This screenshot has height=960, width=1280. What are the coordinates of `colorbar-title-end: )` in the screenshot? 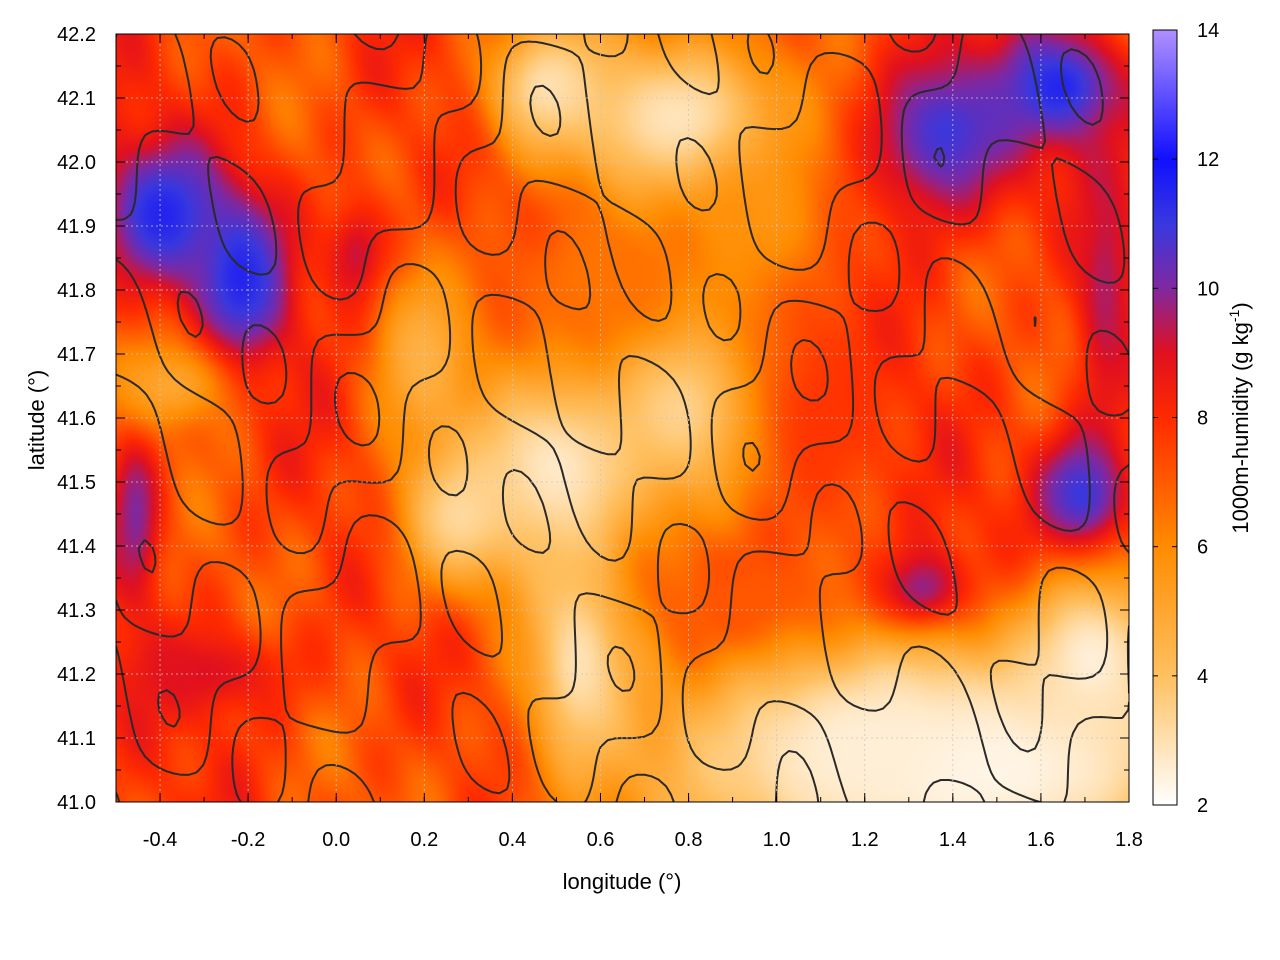 It's located at (1240, 305).